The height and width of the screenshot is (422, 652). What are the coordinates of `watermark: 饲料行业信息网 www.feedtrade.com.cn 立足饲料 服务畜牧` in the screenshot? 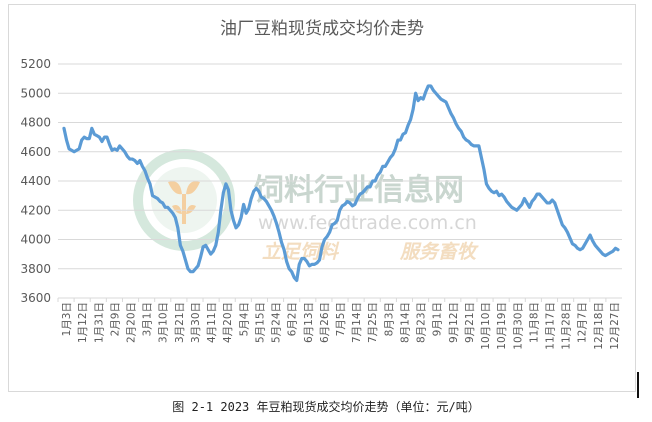 It's located at (306, 206).